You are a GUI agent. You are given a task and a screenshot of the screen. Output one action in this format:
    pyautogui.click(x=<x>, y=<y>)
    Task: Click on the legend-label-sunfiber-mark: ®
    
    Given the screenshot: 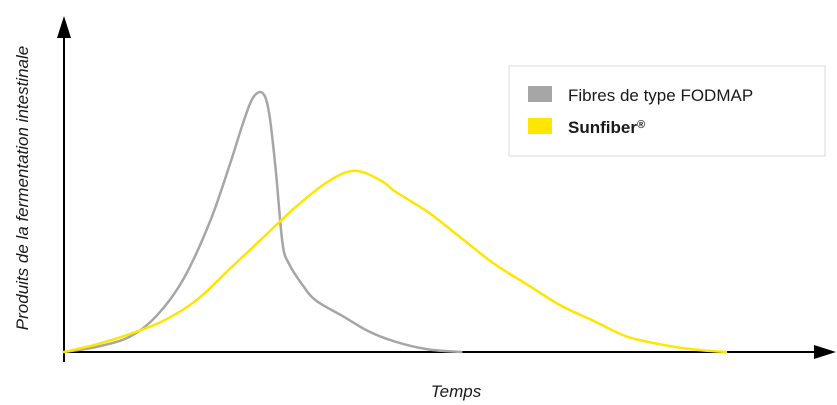 What is the action you would take?
    pyautogui.click(x=641, y=125)
    